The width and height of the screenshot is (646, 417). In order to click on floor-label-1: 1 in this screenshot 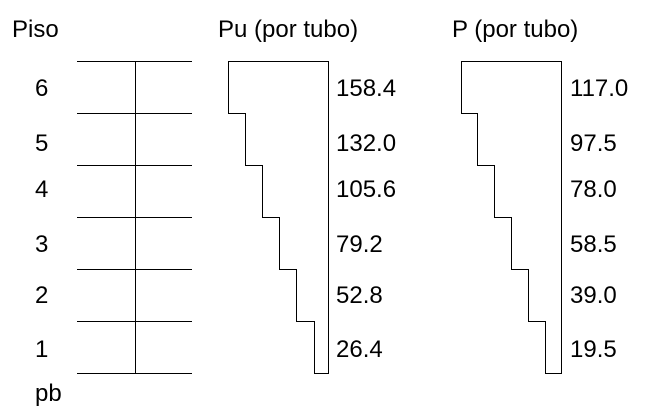, I will do `click(41, 349)`.